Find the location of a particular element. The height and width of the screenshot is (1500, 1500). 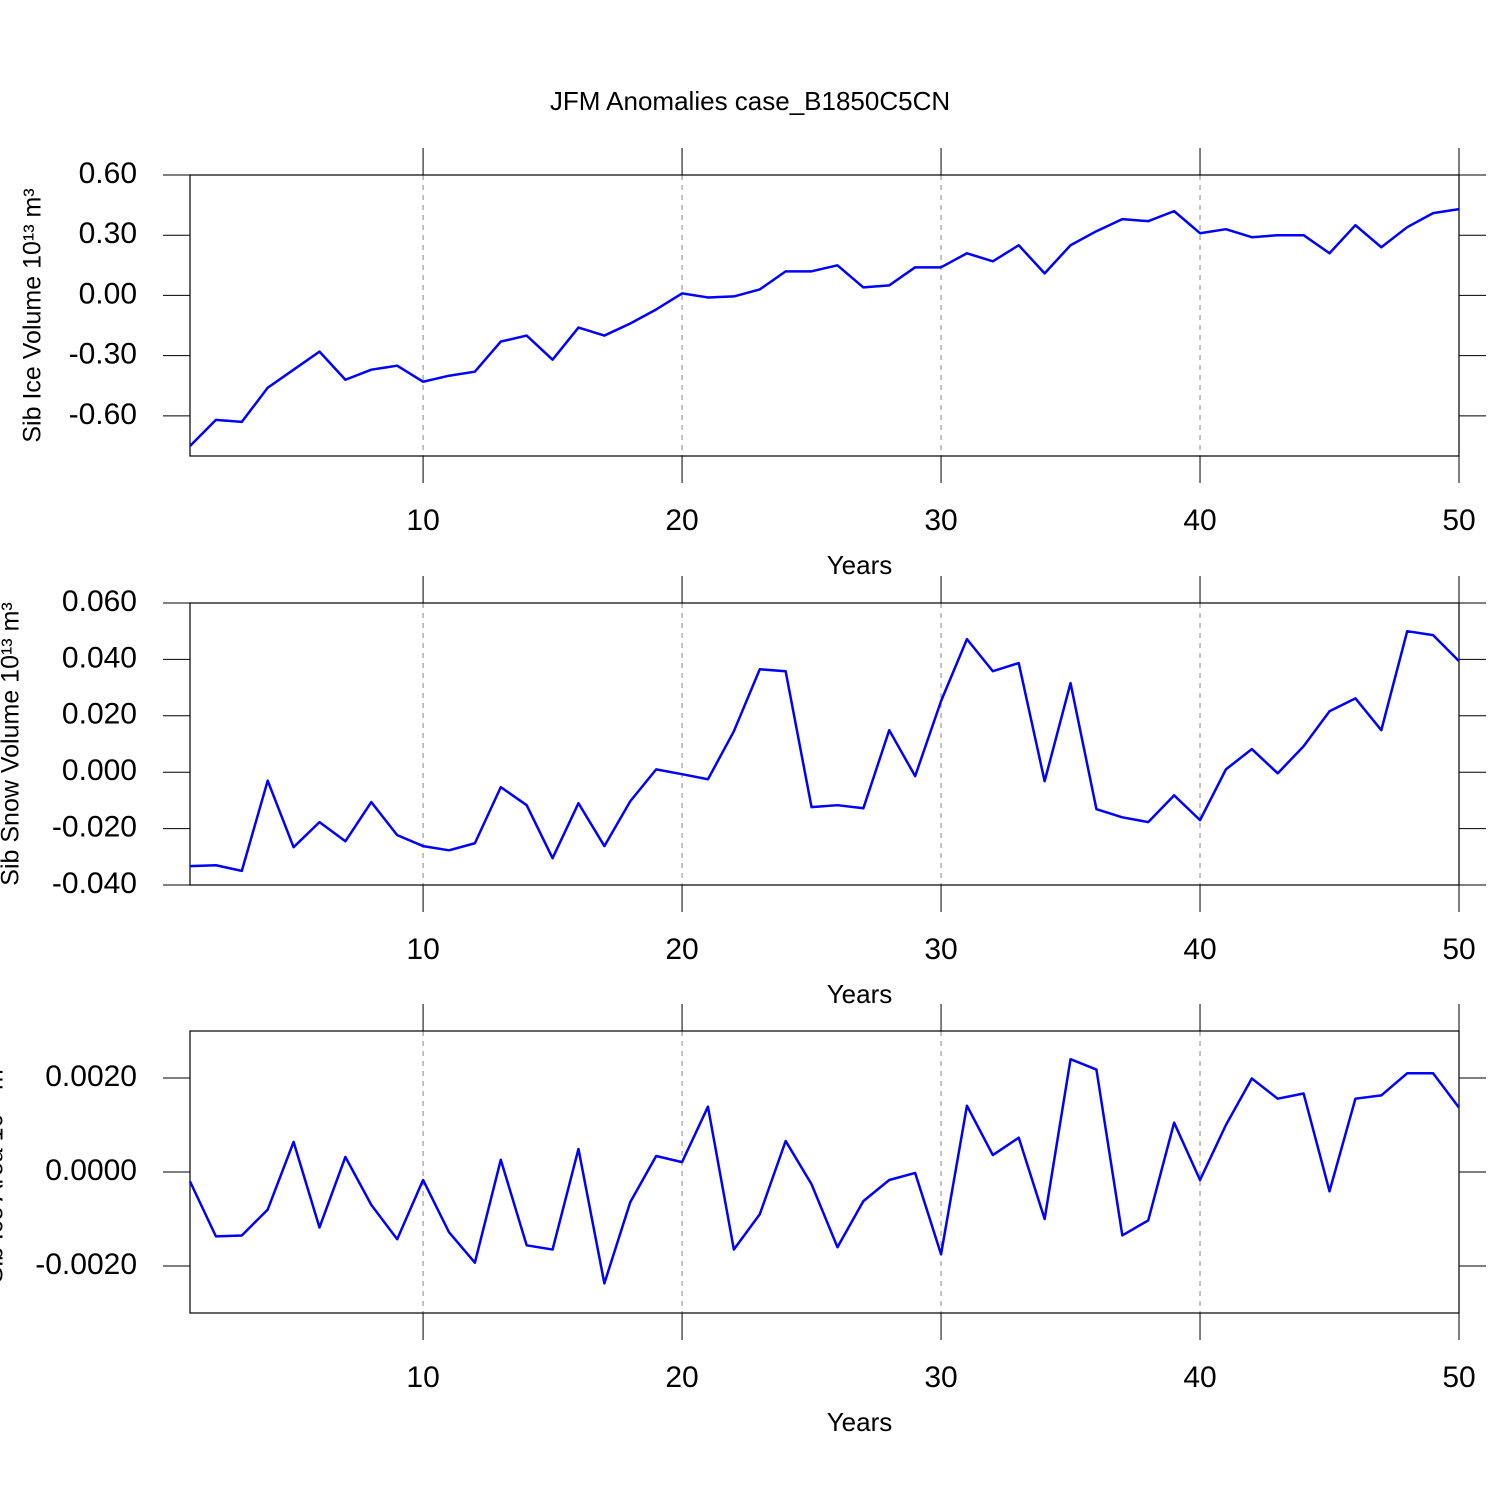

y-axis-label: Sib Ice Volume 10¹³ m³ is located at coordinates (33, 315).